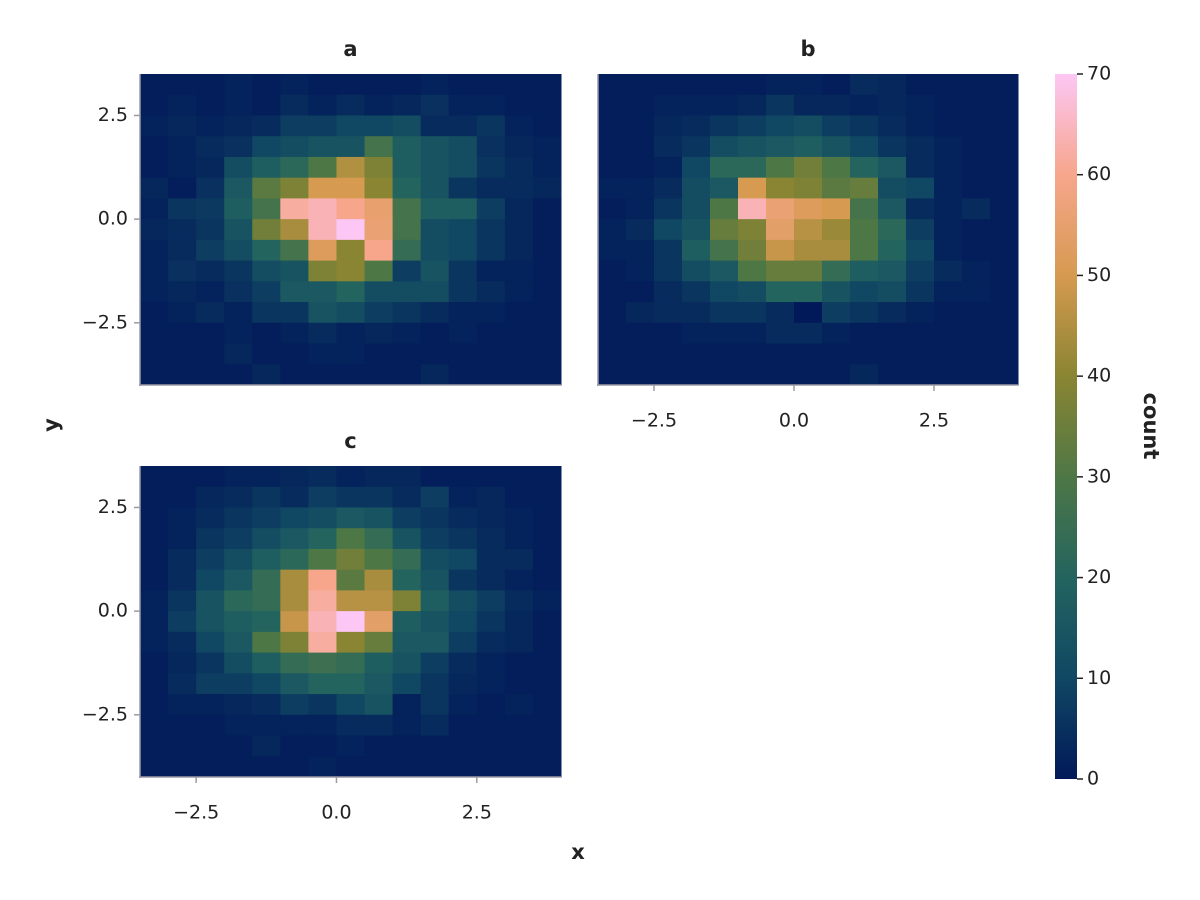 The image size is (1200, 900). Describe the element at coordinates (578, 852) in the screenshot. I see `x-axis-label: x` at that location.